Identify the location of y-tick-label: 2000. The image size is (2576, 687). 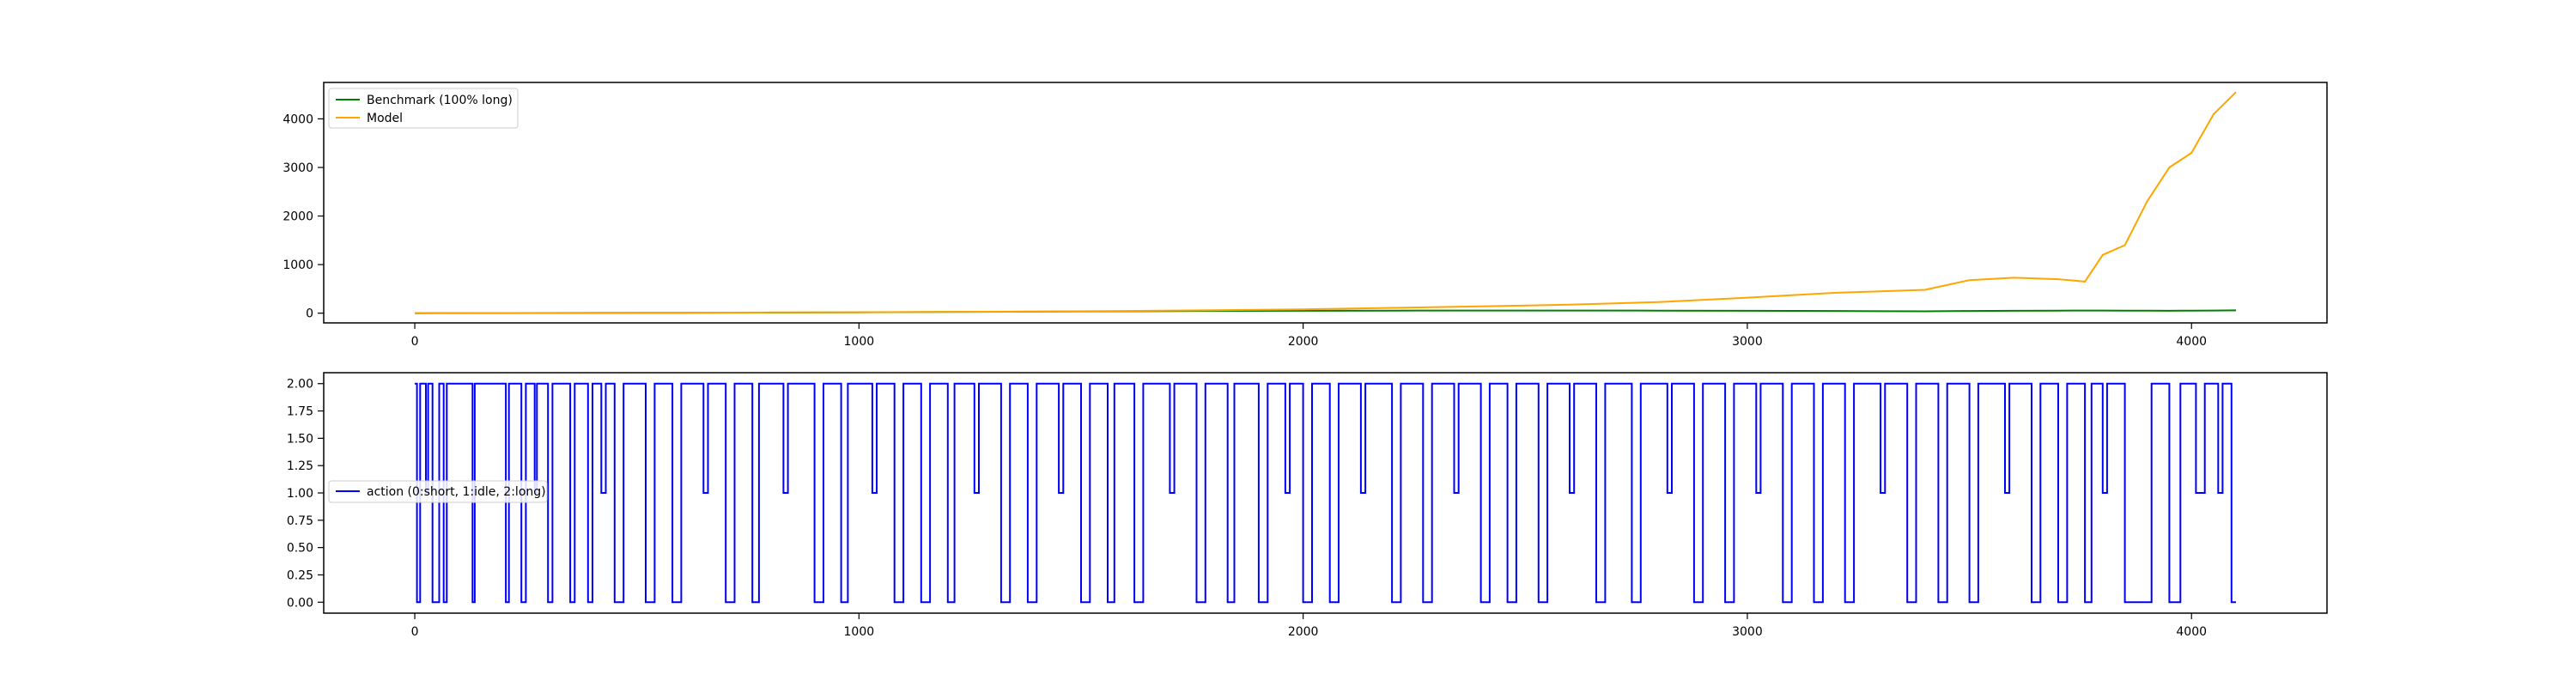
(298, 217).